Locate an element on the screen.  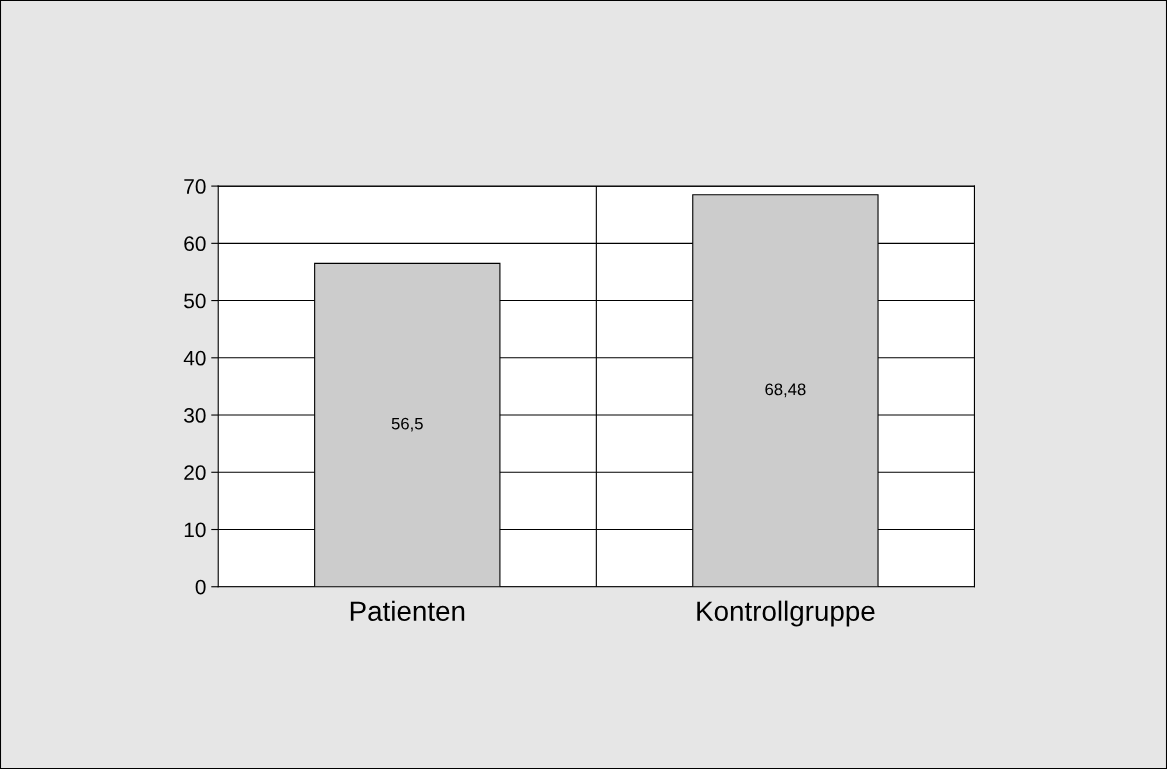
x-tick-label: Patienten is located at coordinates (407, 611).